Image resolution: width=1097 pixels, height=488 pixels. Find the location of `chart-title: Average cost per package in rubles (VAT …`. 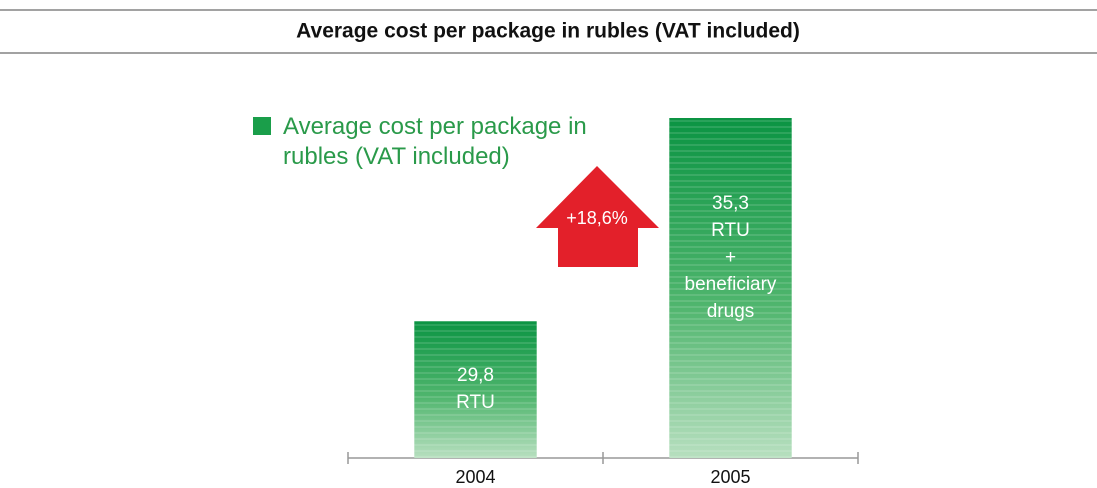

chart-title: Average cost per package in rubles (VAT … is located at coordinates (548, 31).